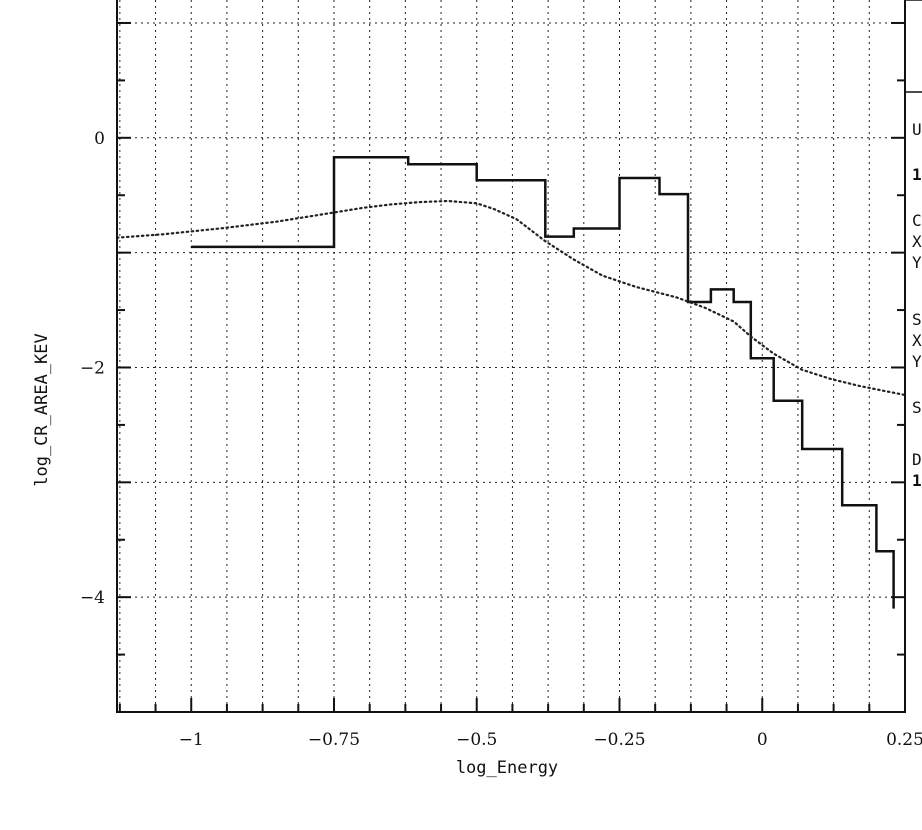  Describe the element at coordinates (619, 740) in the screenshot. I see `x-tick-label: −0.25` at that location.